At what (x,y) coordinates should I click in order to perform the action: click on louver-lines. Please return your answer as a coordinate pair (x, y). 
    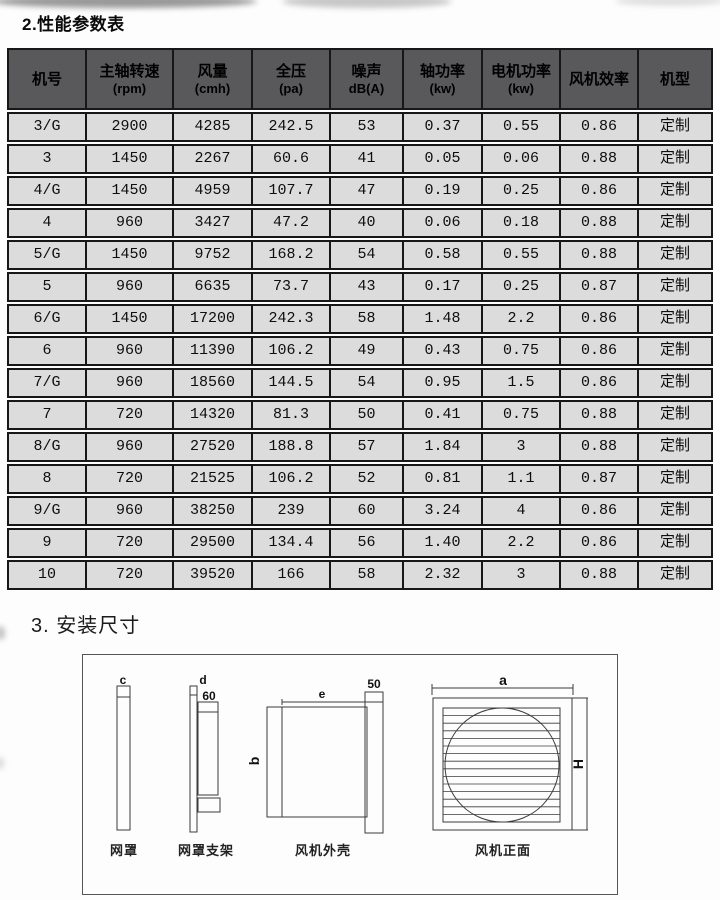
    Looking at the image, I should click on (501, 765).